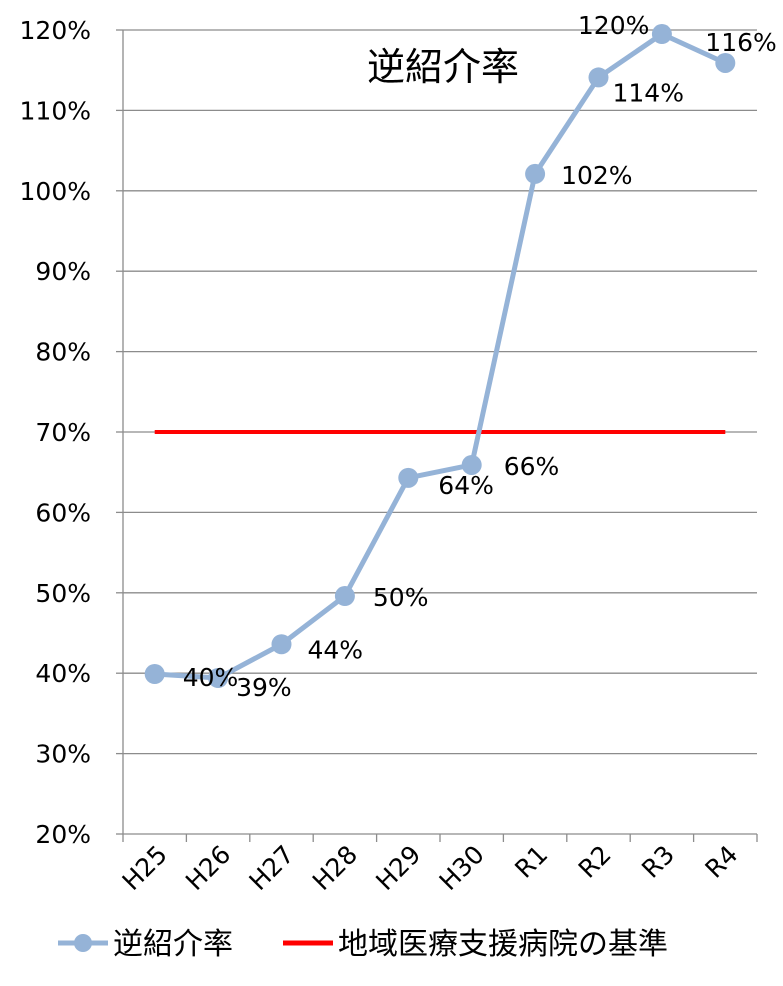  Describe the element at coordinates (63, 352) in the screenshot. I see `y-tick-label: 80%` at that location.